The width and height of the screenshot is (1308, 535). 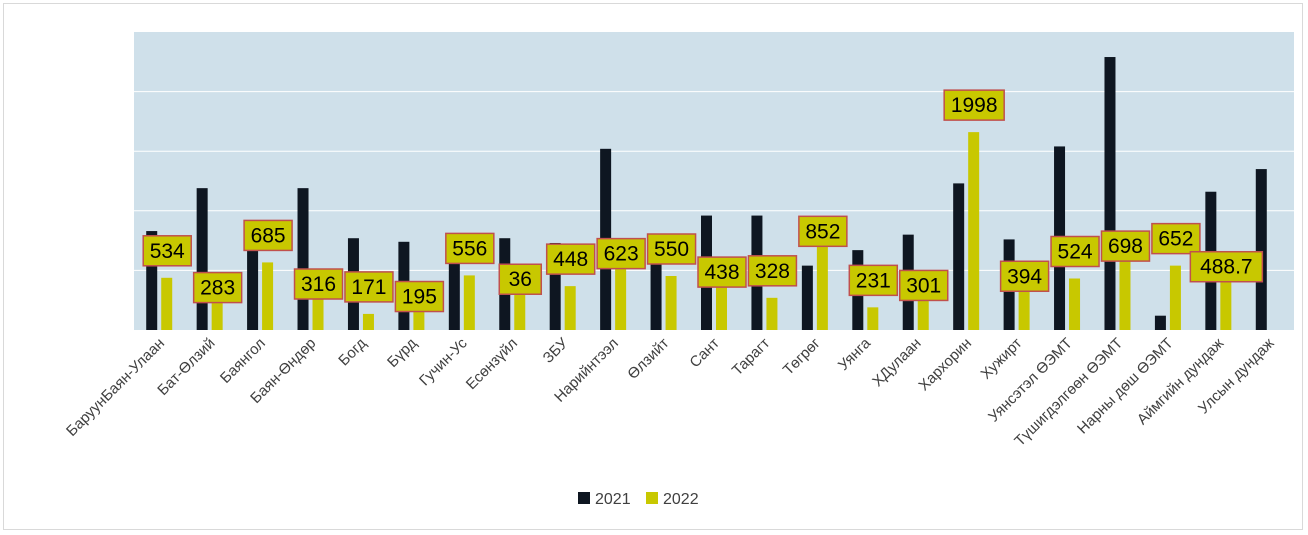 I want to click on data-label: 556, so click(x=470, y=248).